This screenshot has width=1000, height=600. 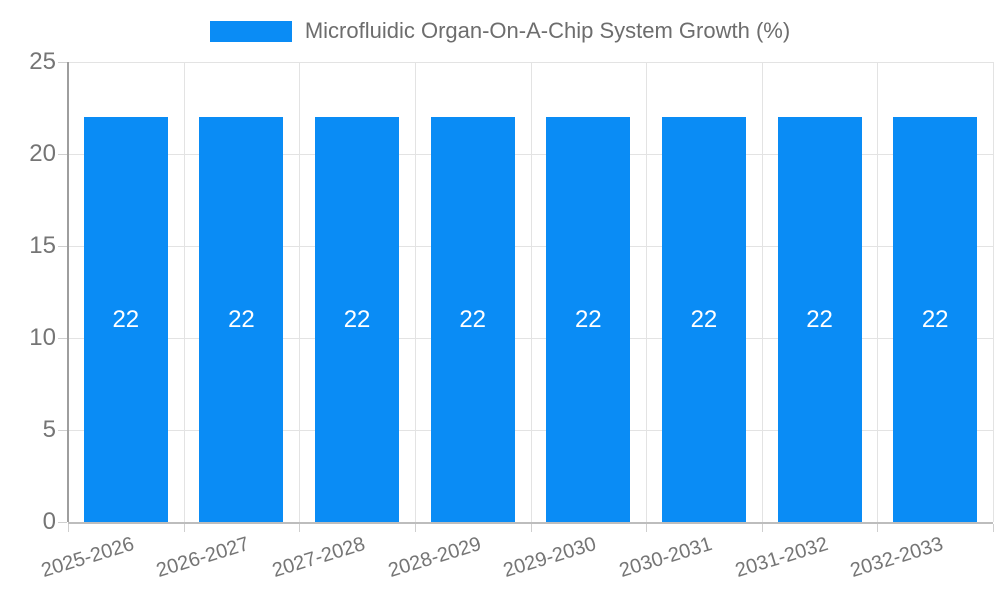 I want to click on x-axis-line, so click(x=530, y=523).